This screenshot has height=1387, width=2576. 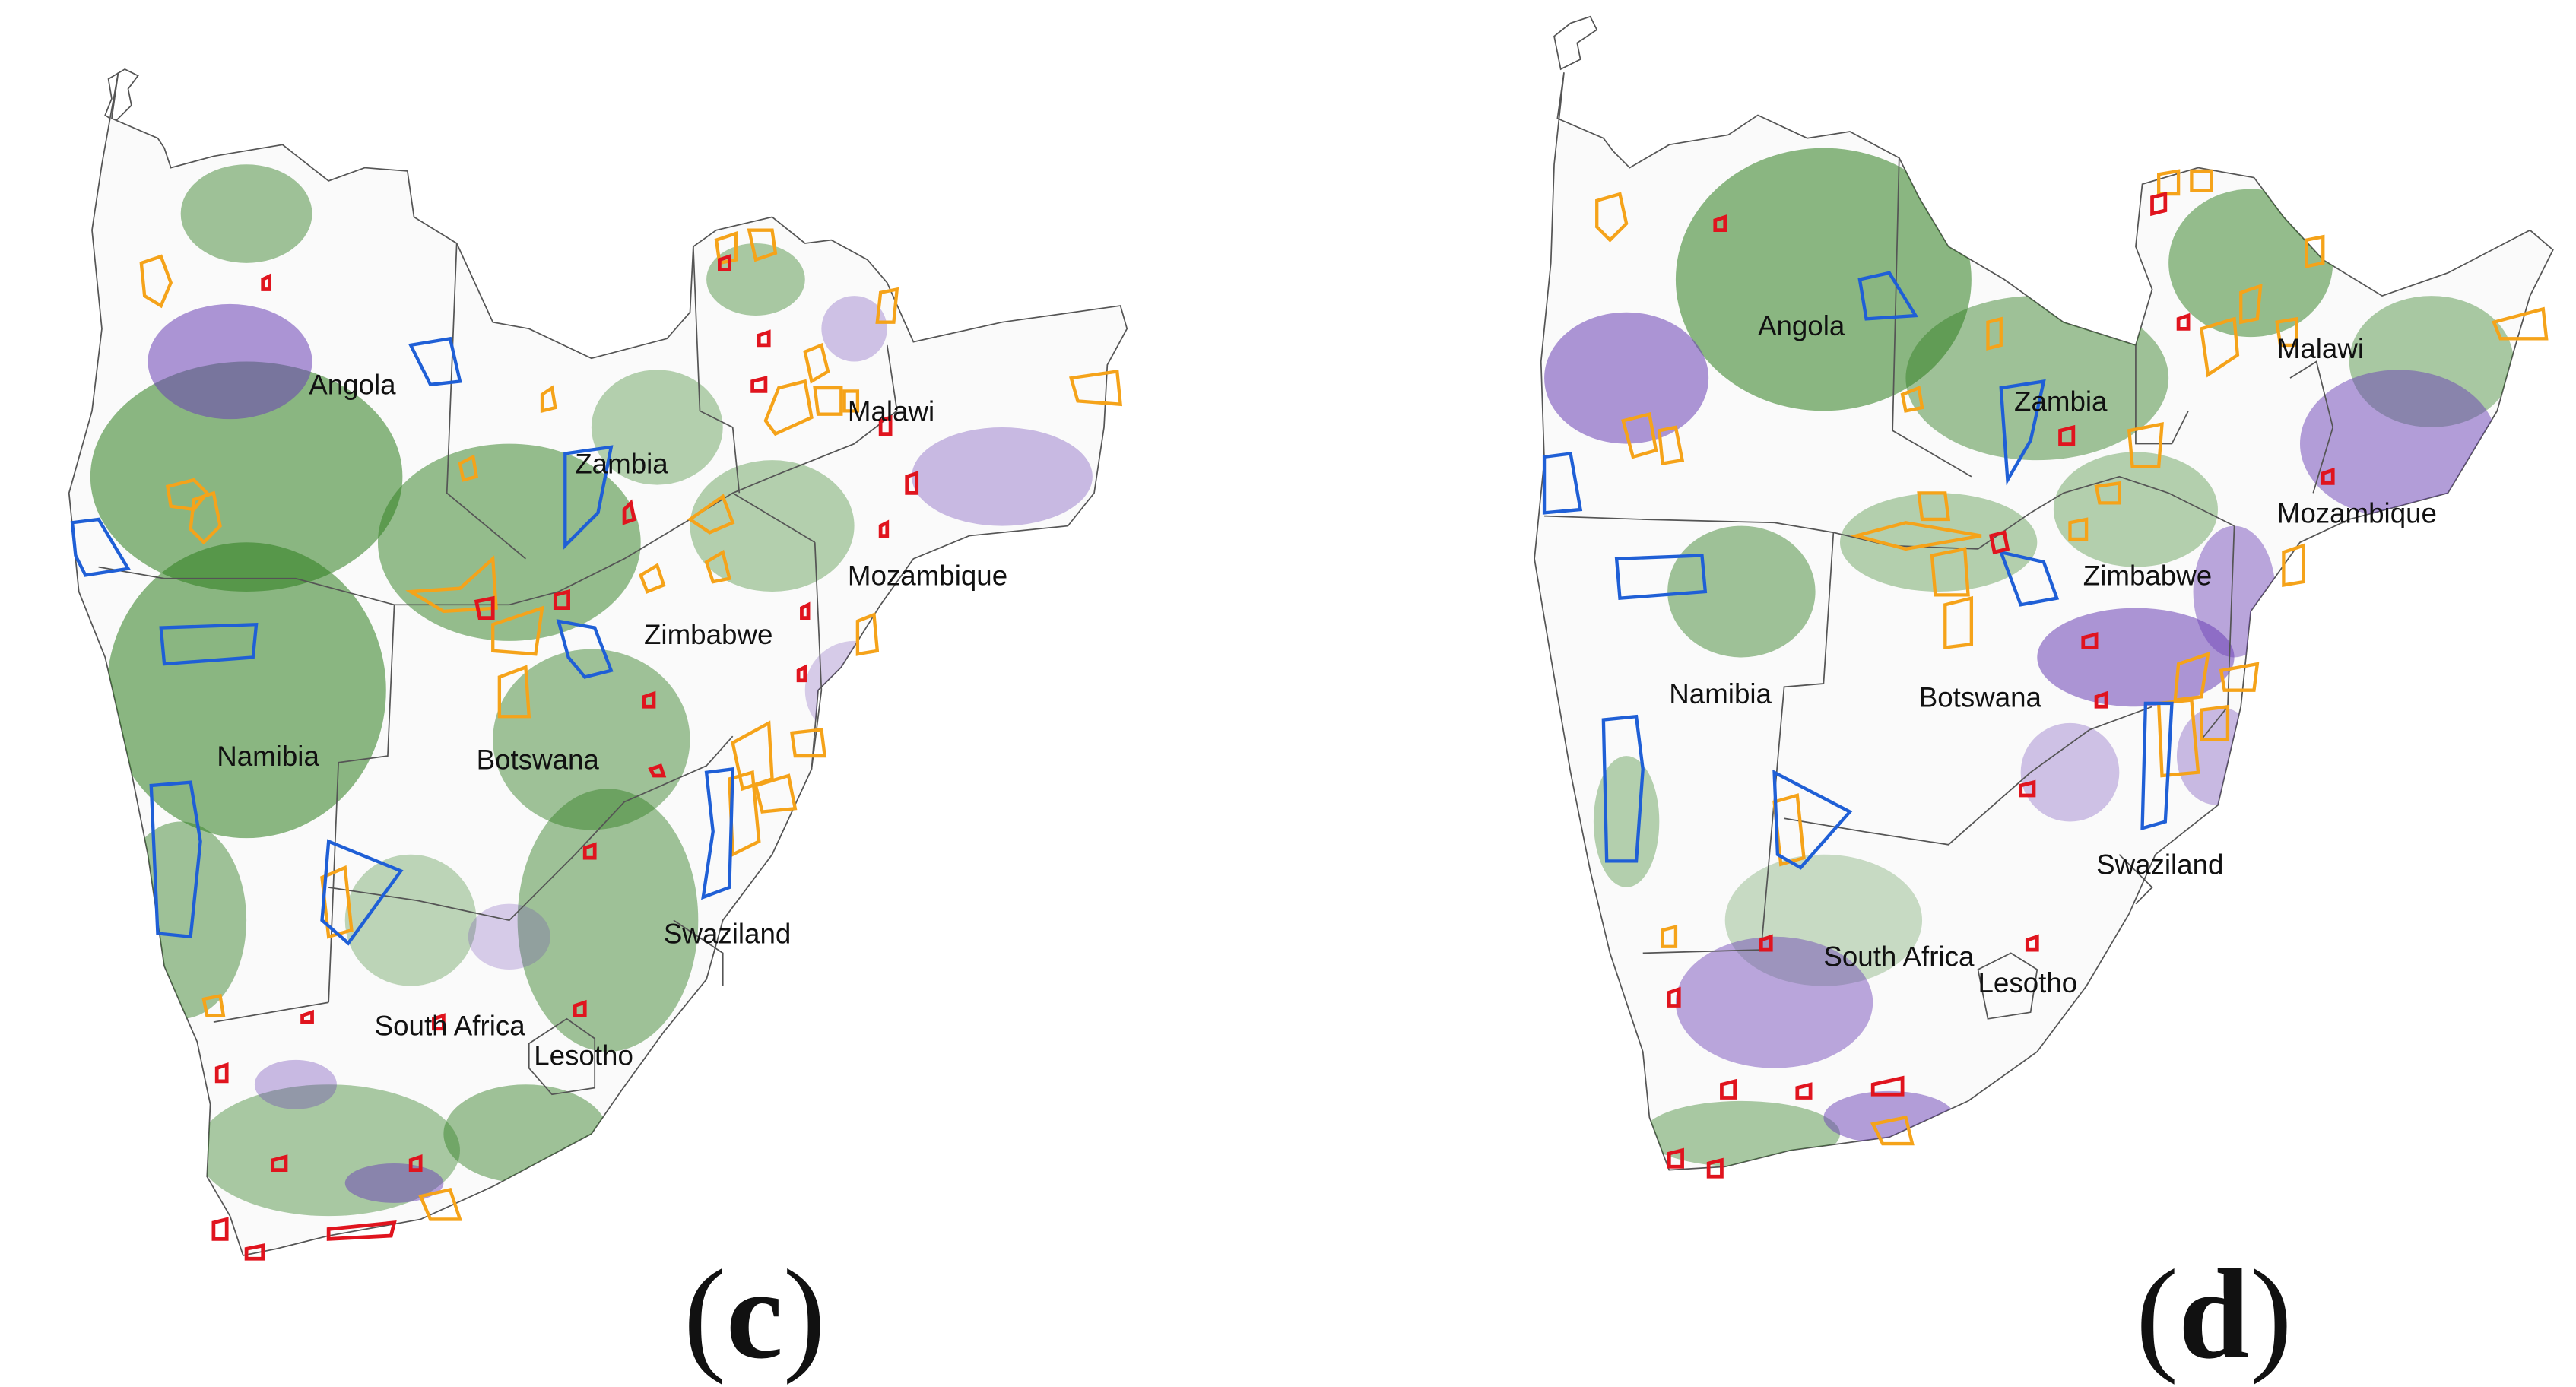 I want to click on outlines-blue-c, so click(x=402, y=641).